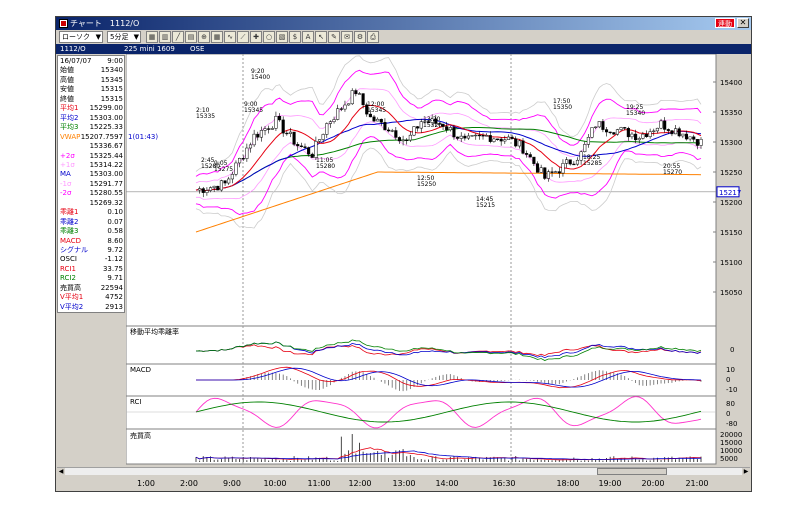 Image resolution: width=800 pixels, height=507 pixels. Describe the element at coordinates (165, 37) in the screenshot. I see `candle-icon: ▥` at that location.